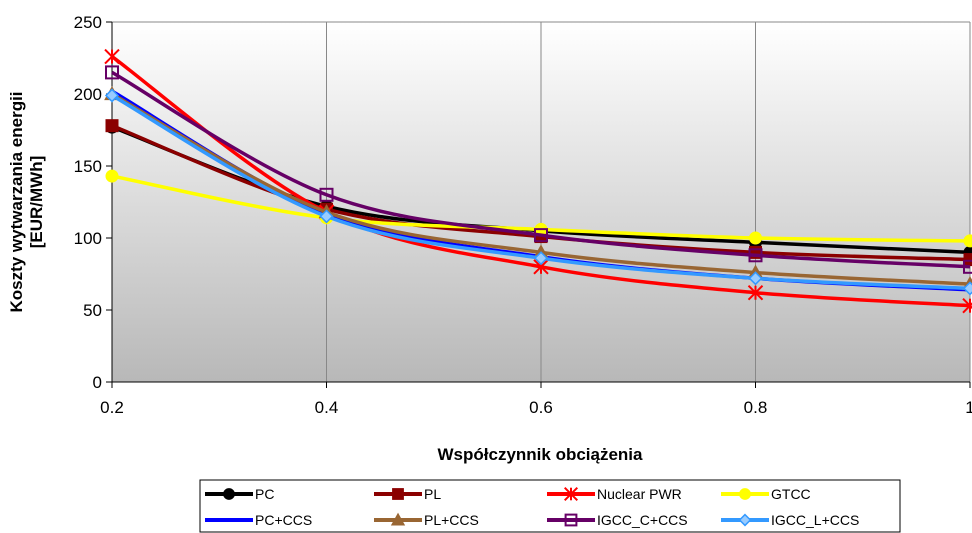  I want to click on x-tick-label: 0.4, so click(327, 407).